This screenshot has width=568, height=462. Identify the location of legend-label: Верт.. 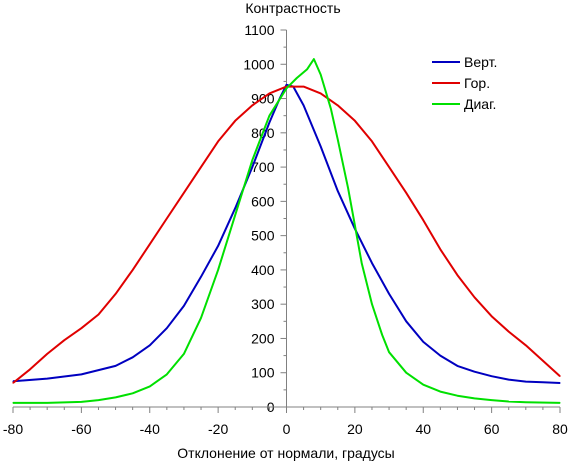
(480, 62).